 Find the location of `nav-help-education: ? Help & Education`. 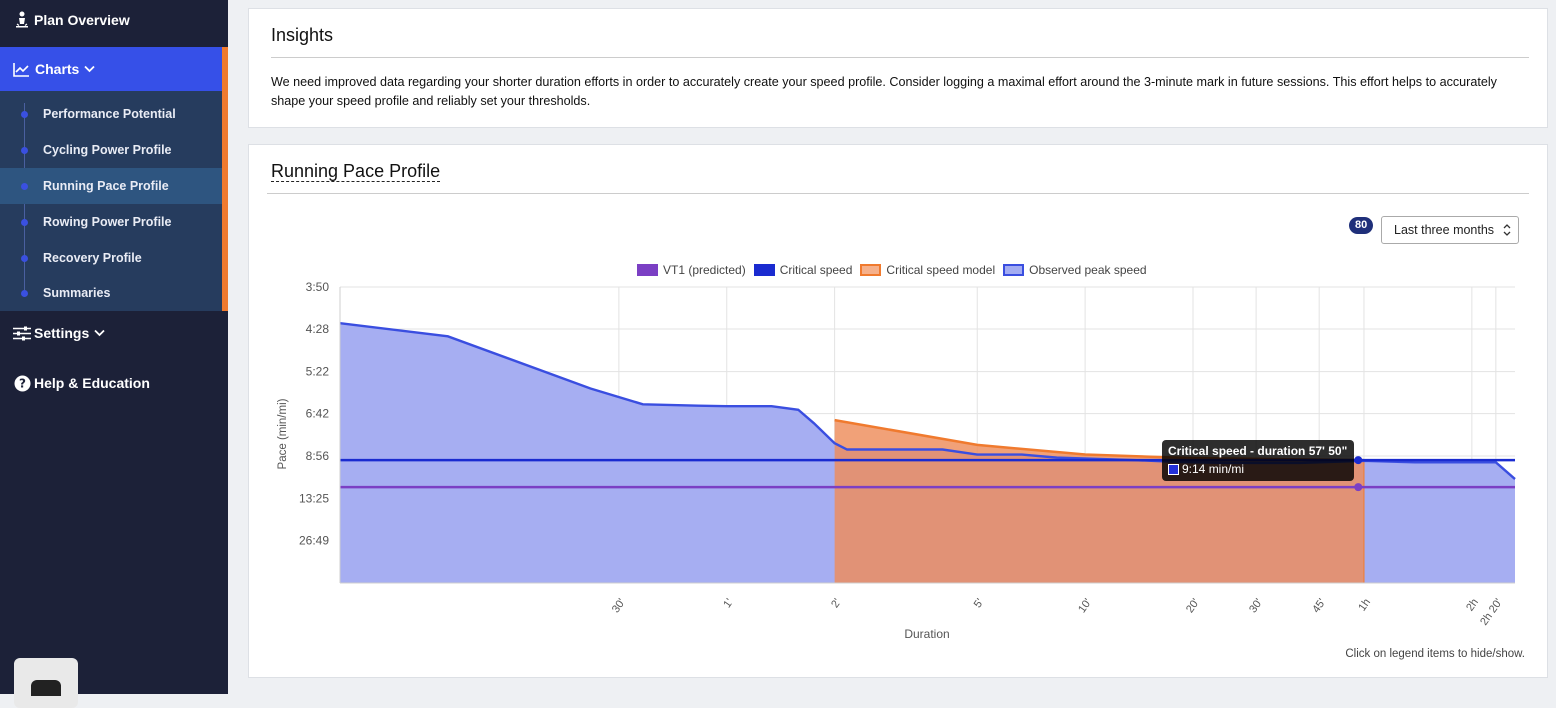

nav-help-education: ? Help & Education is located at coordinates (114, 383).